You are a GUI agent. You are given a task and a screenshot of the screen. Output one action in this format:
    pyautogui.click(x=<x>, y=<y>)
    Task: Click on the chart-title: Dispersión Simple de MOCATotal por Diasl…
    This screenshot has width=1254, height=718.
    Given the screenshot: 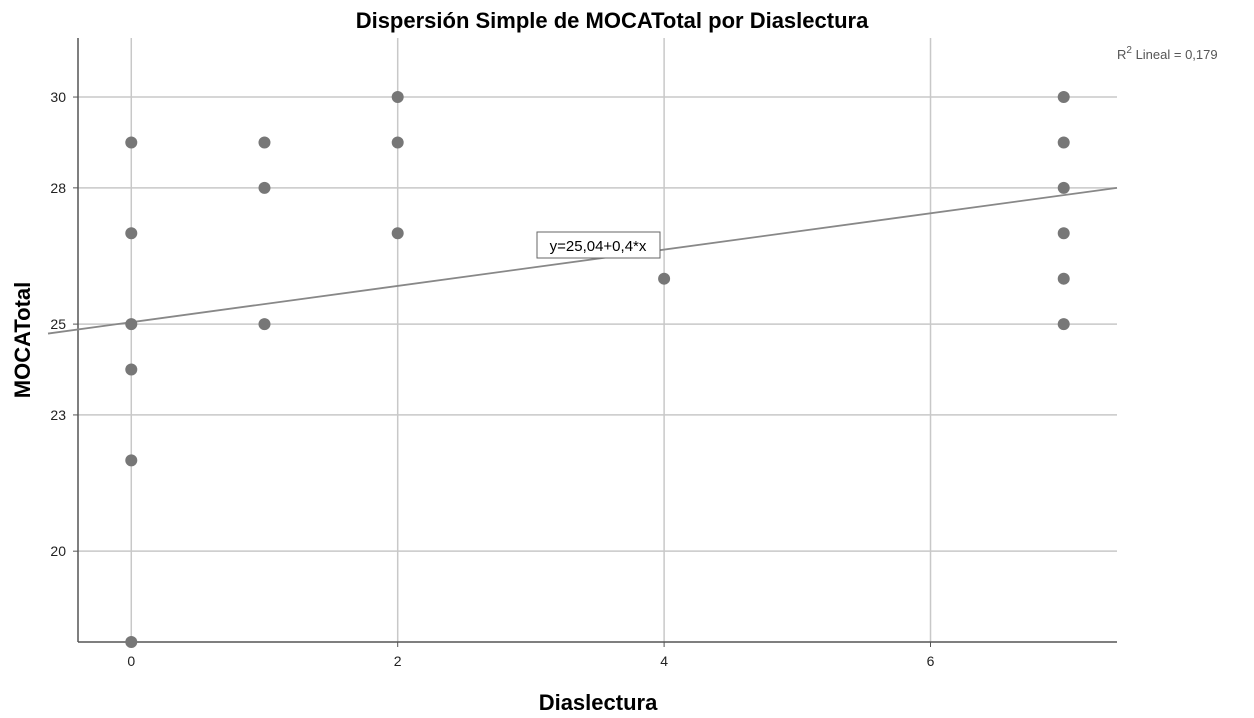 What is the action you would take?
    pyautogui.click(x=612, y=20)
    